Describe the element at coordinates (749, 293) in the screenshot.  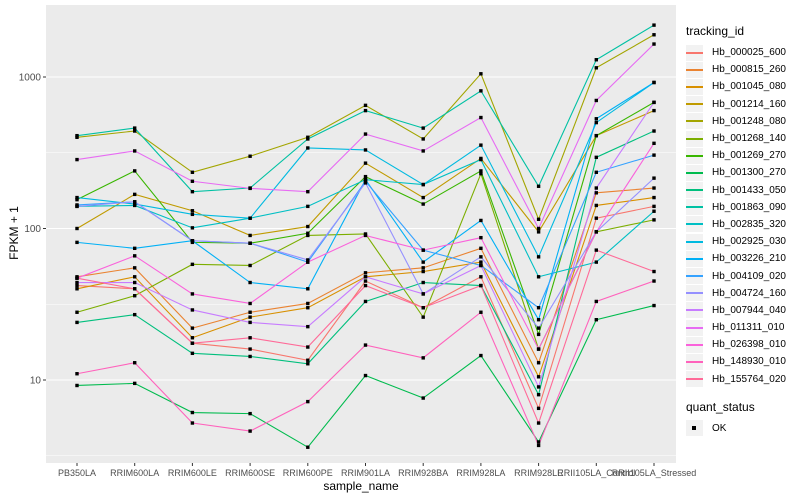
I see `legend-label: Hb_004724_160` at that location.